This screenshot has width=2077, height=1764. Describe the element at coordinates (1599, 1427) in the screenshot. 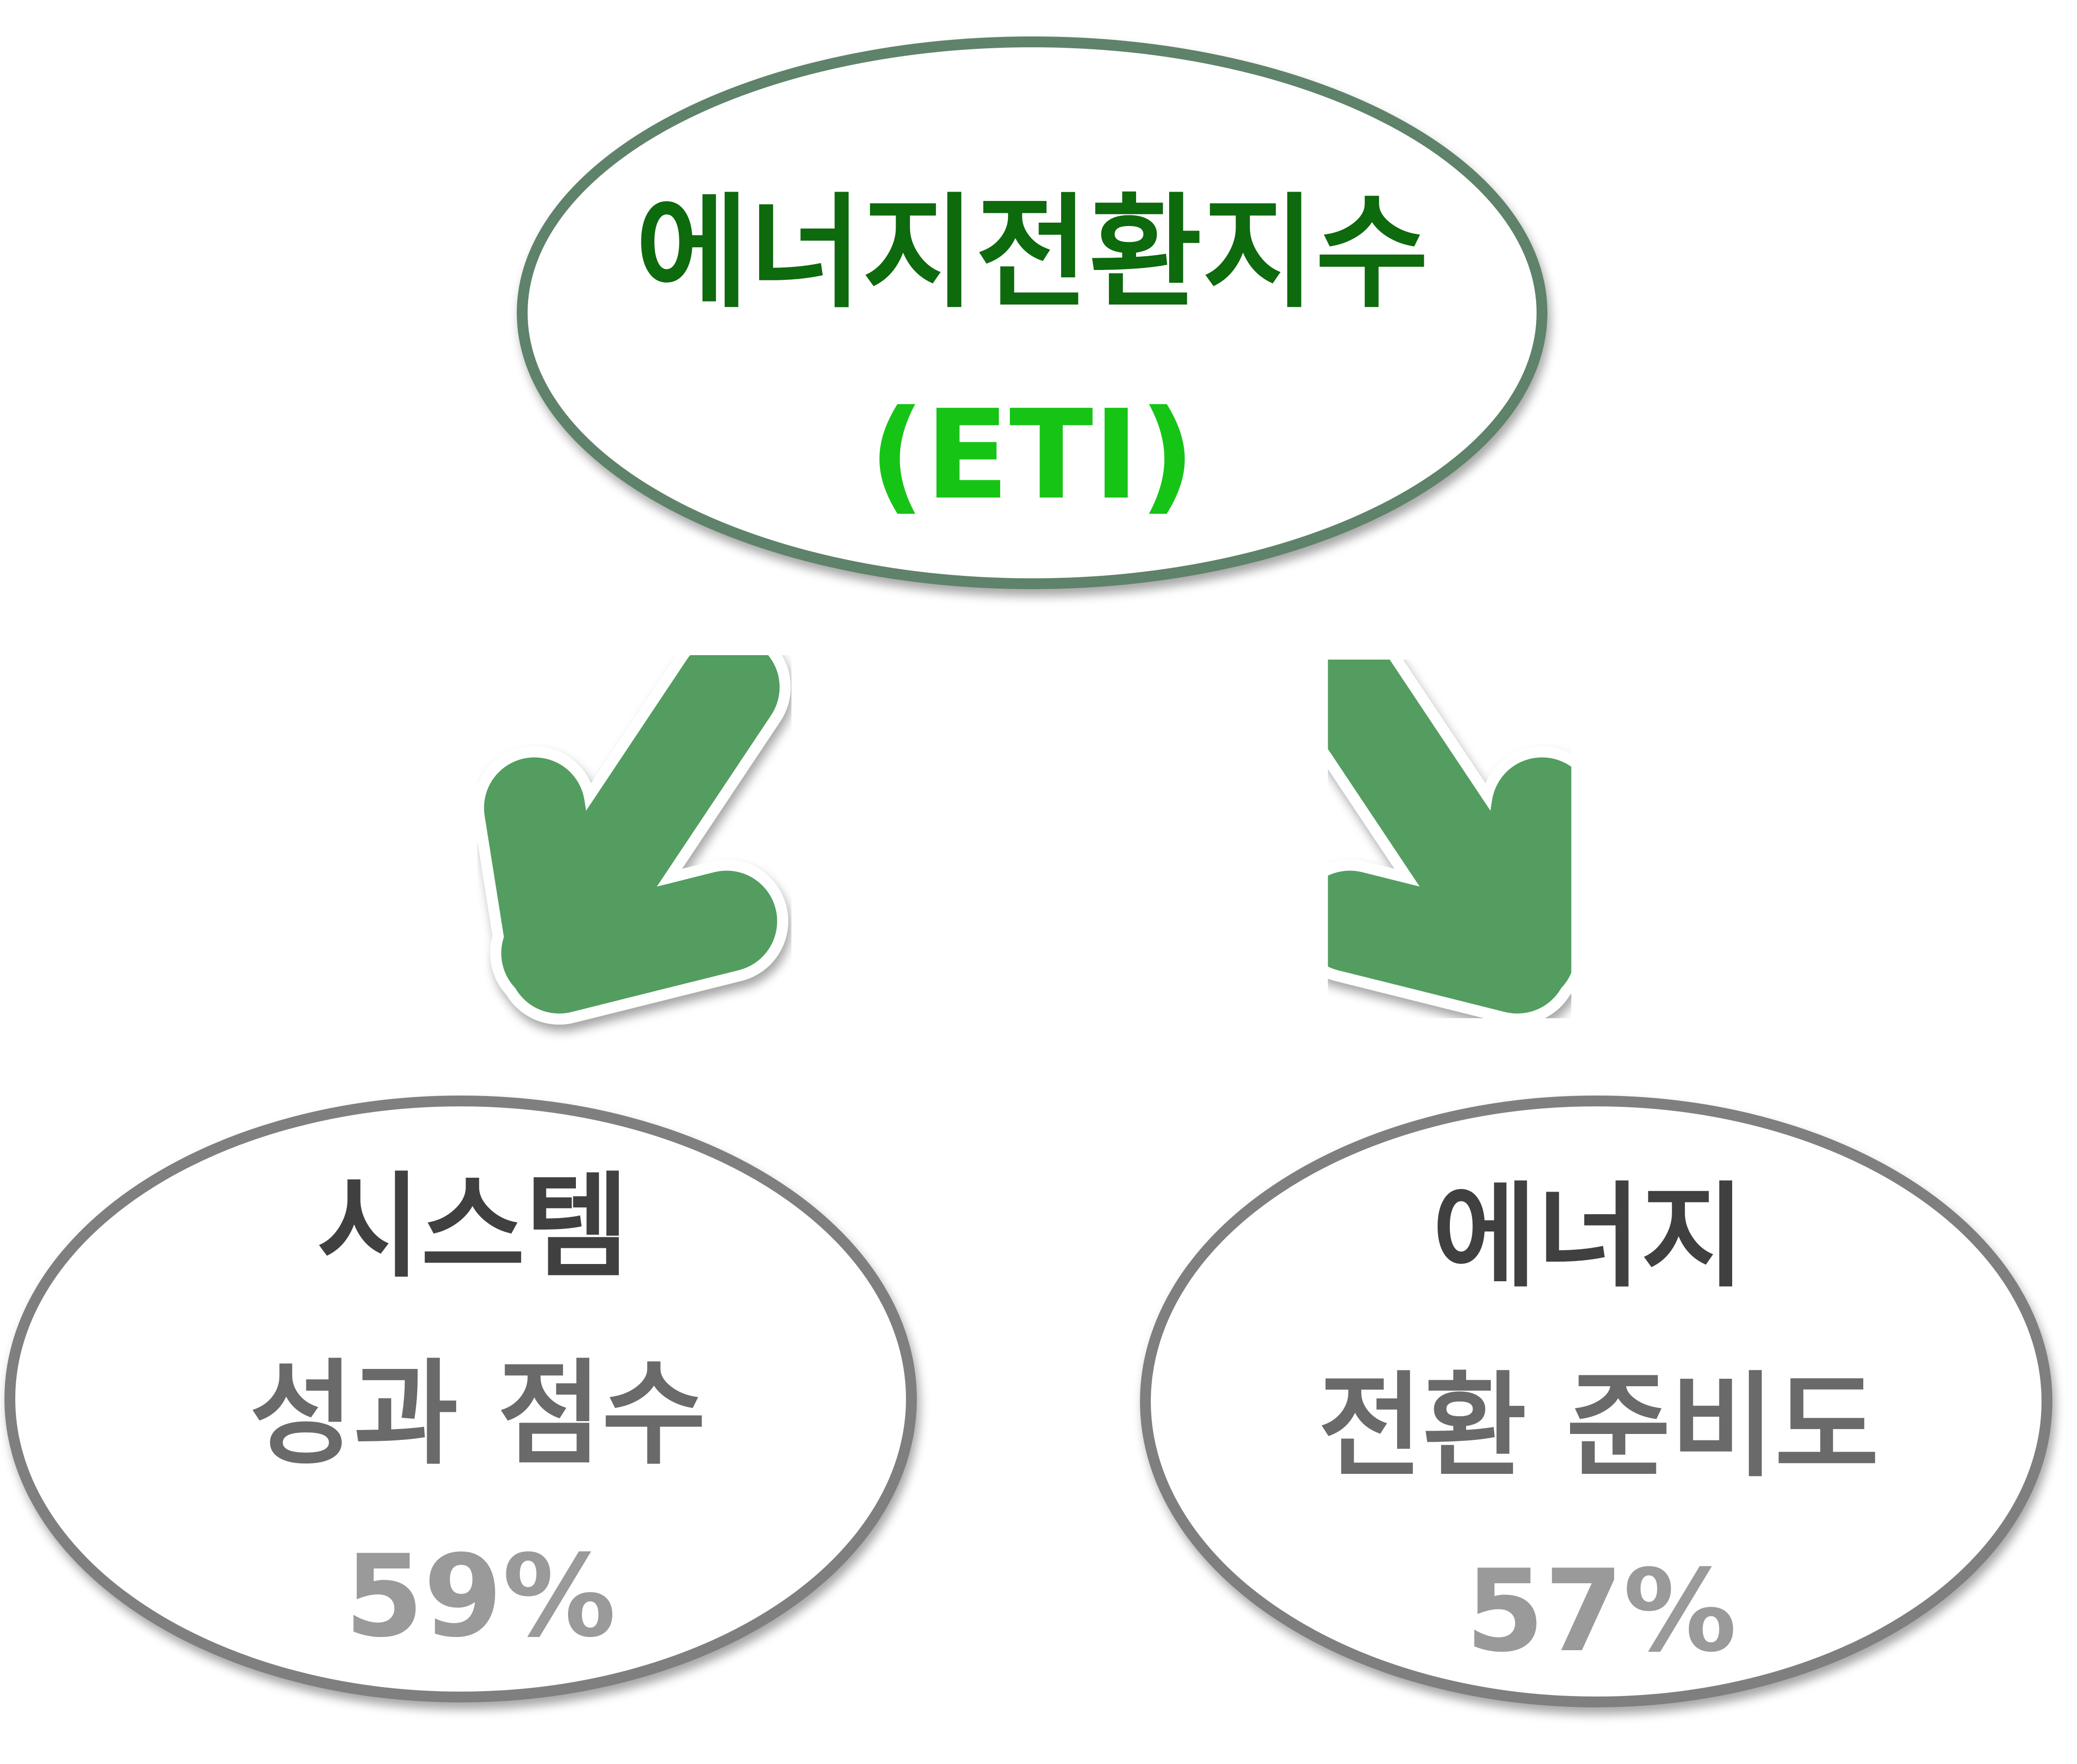

I see `right-node-subtitle: 전환 준비도` at that location.